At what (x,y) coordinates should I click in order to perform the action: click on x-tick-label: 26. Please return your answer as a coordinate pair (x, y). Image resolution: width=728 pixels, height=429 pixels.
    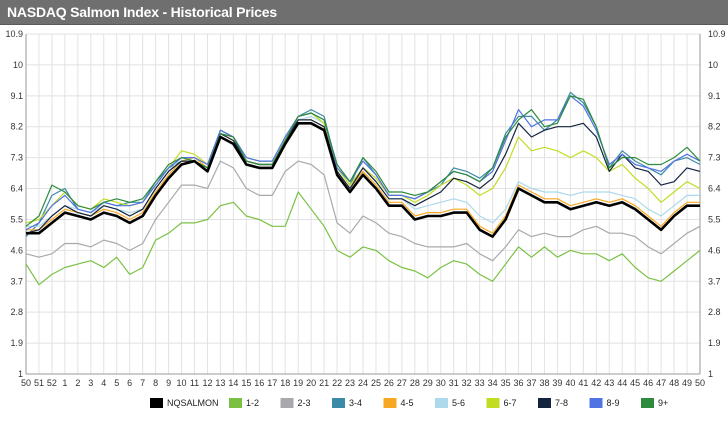
    Looking at the image, I should click on (389, 383).